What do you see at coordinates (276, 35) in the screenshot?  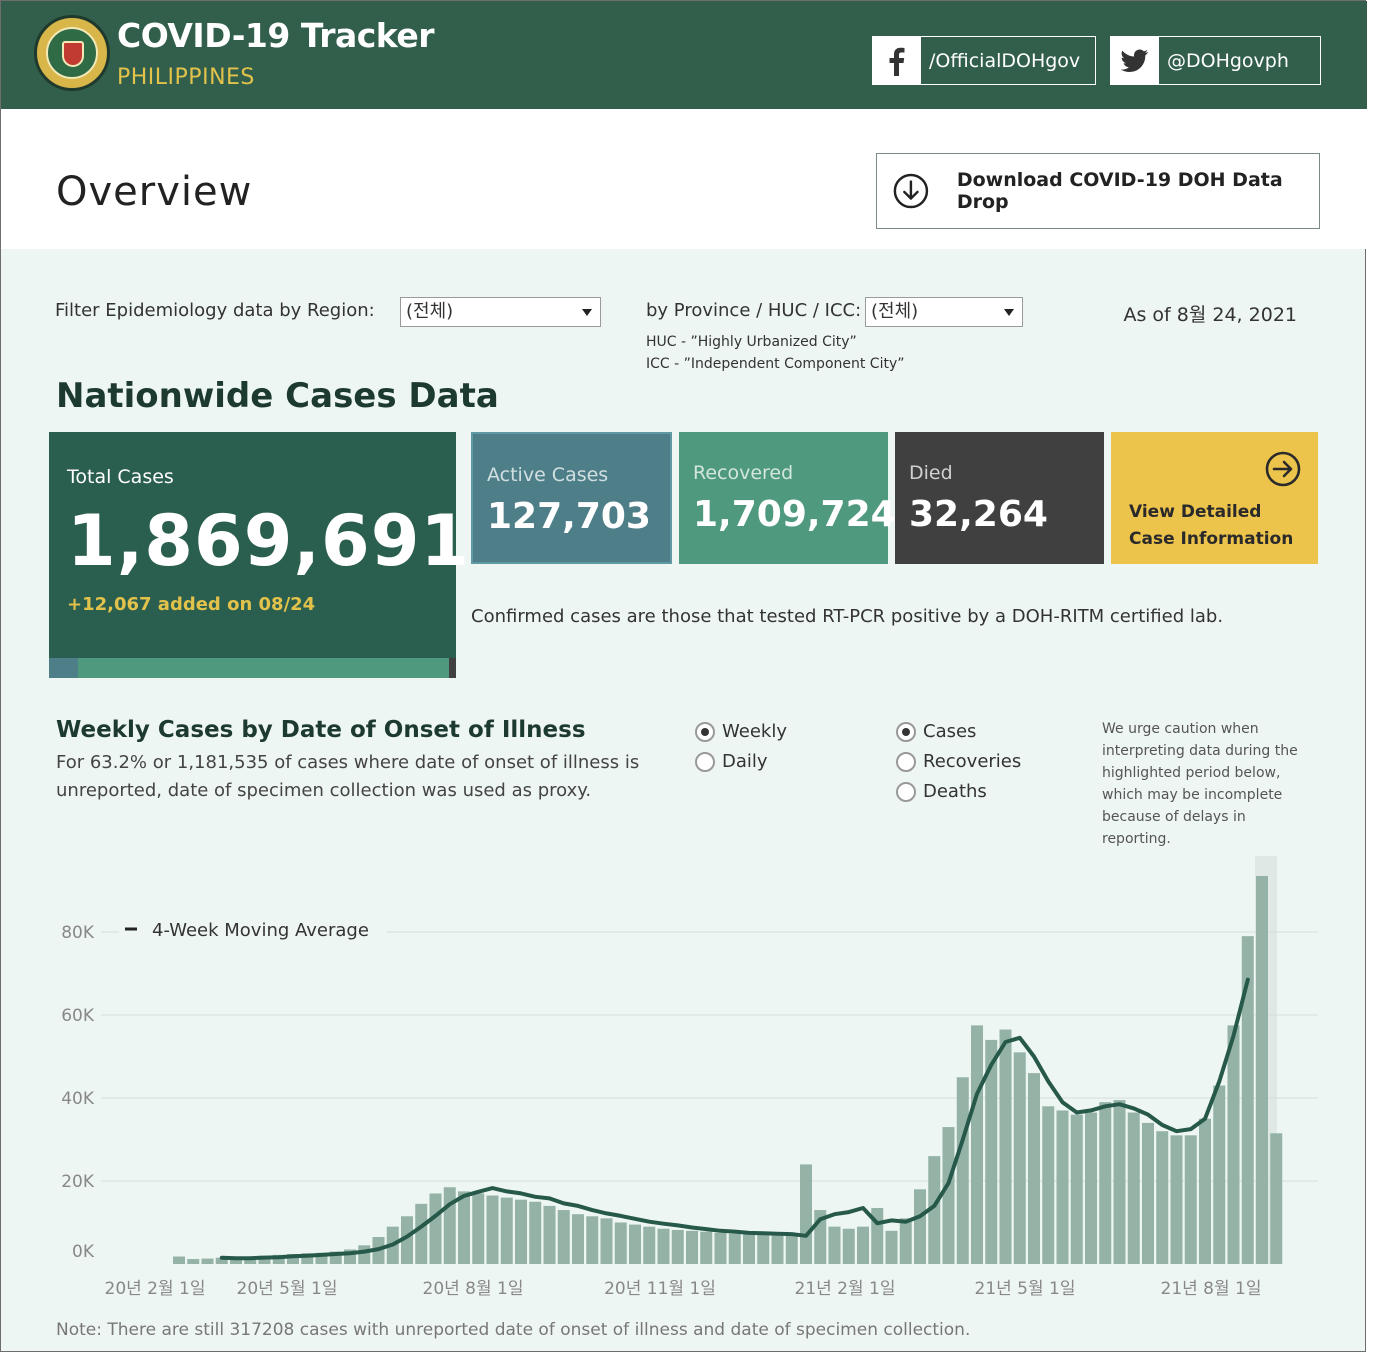 I see `app-title: COVID-19 Tracker` at bounding box center [276, 35].